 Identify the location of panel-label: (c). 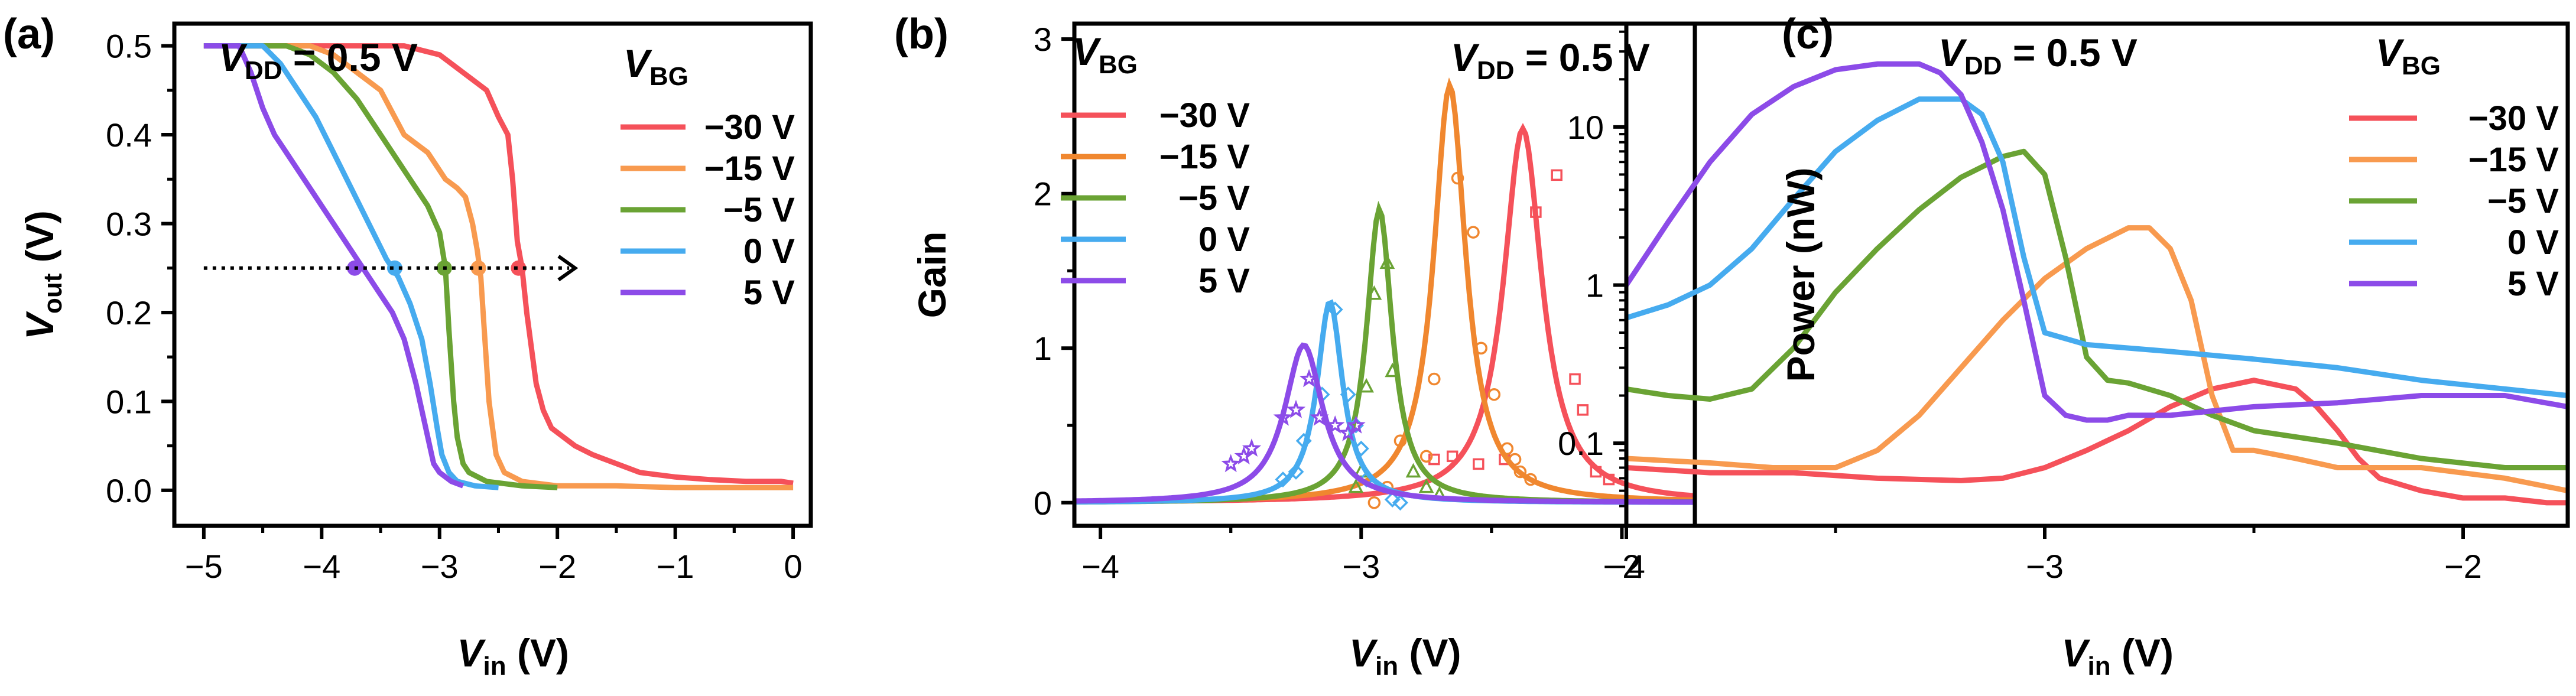
(1808, 34).